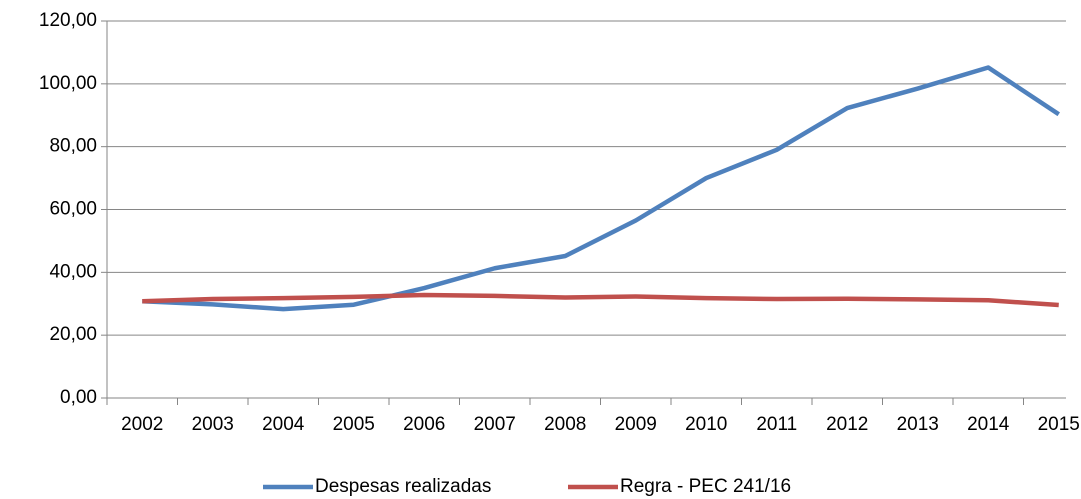  I want to click on y-tick-label: 120,00, so click(68, 20).